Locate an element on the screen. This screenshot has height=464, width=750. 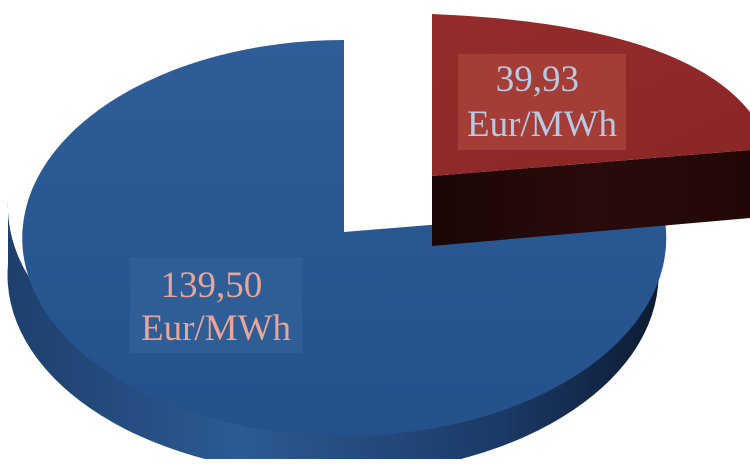
slice-1-value: 139,50 is located at coordinates (212, 285).